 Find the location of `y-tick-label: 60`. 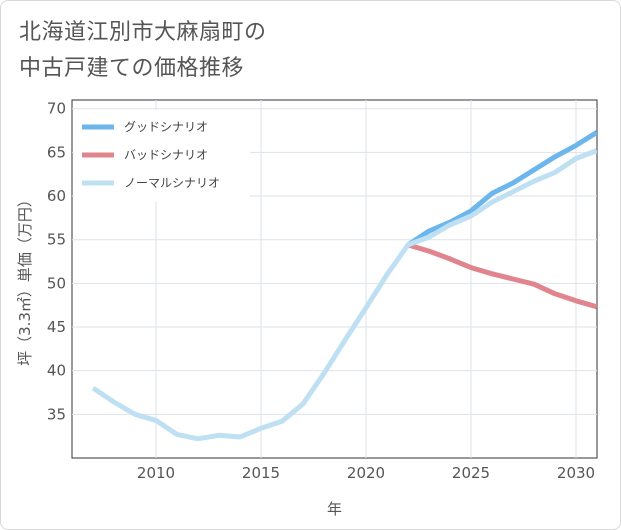

y-tick-label: 60 is located at coordinates (56, 196).